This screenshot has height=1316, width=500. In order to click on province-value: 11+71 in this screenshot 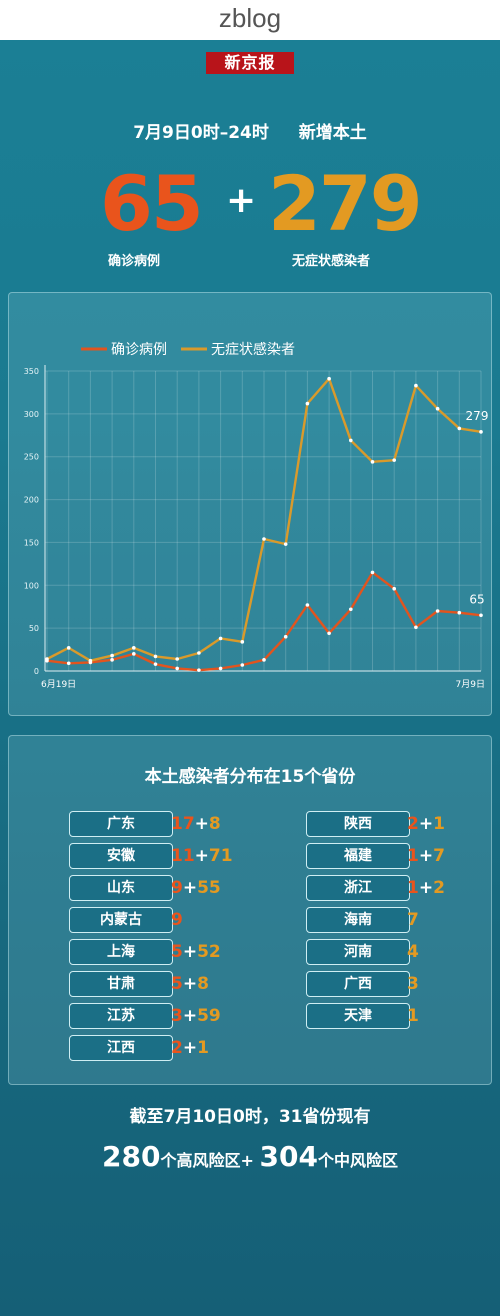, I will do `click(202, 856)`.